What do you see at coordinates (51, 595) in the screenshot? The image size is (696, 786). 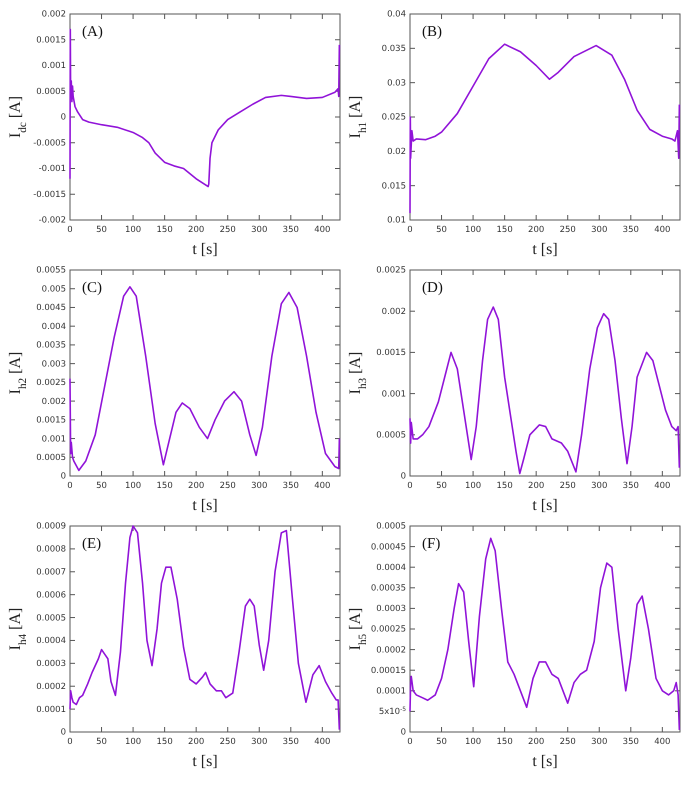 I see `y-tick-label: 0.0006` at bounding box center [51, 595].